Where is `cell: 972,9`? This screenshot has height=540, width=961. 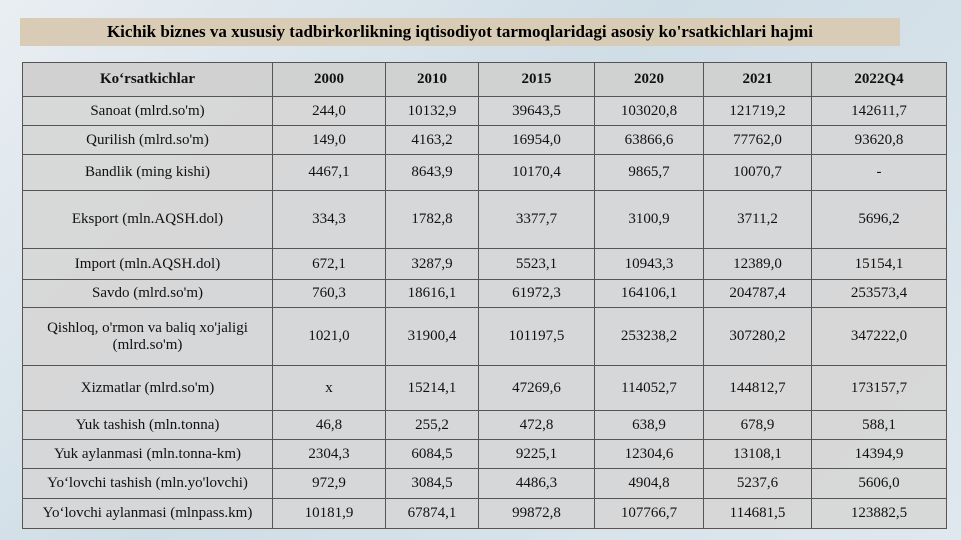 cell: 972,9 is located at coordinates (329, 483).